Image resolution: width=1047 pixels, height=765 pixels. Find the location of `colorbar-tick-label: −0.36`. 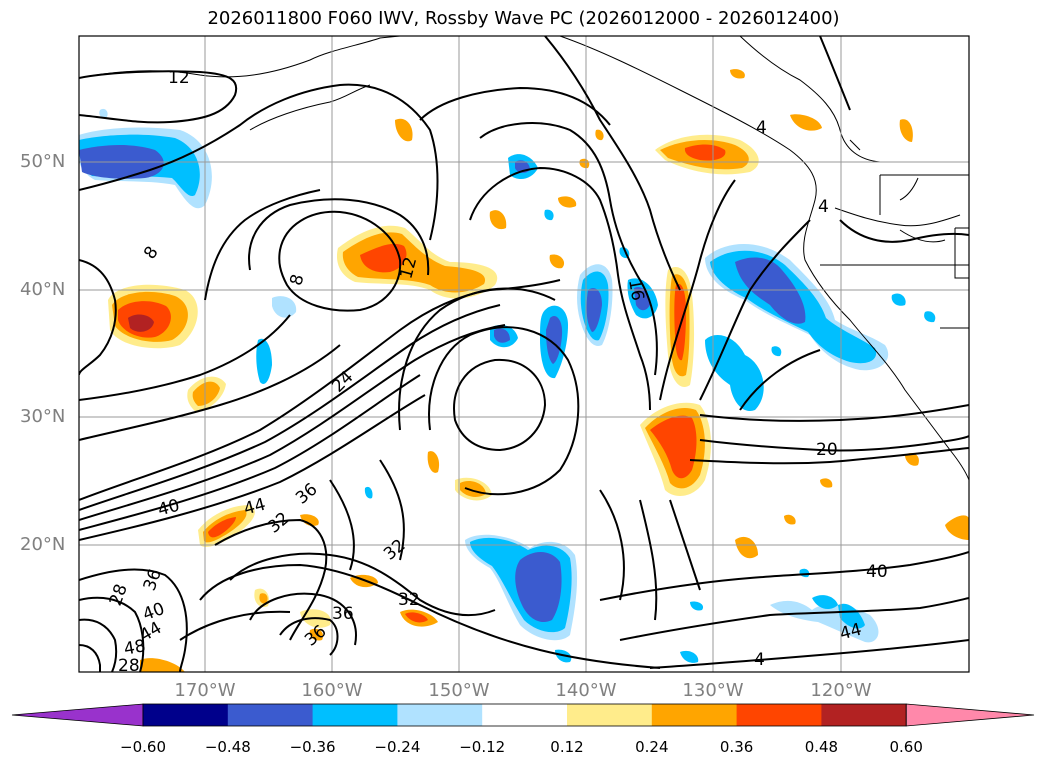

colorbar-tick-label: −0.36 is located at coordinates (312, 747).